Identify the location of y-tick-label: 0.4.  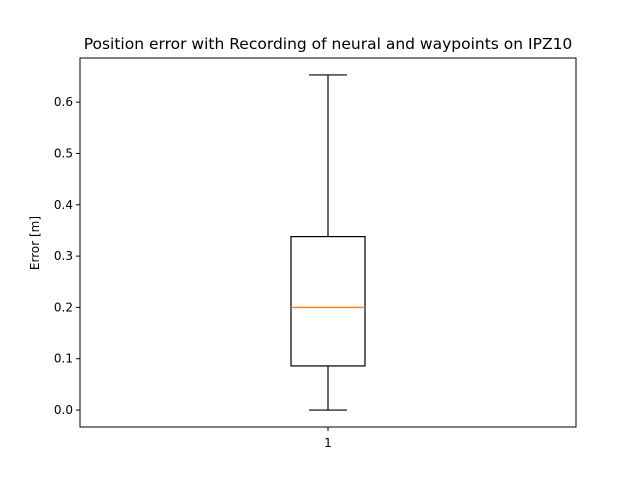
(63, 205).